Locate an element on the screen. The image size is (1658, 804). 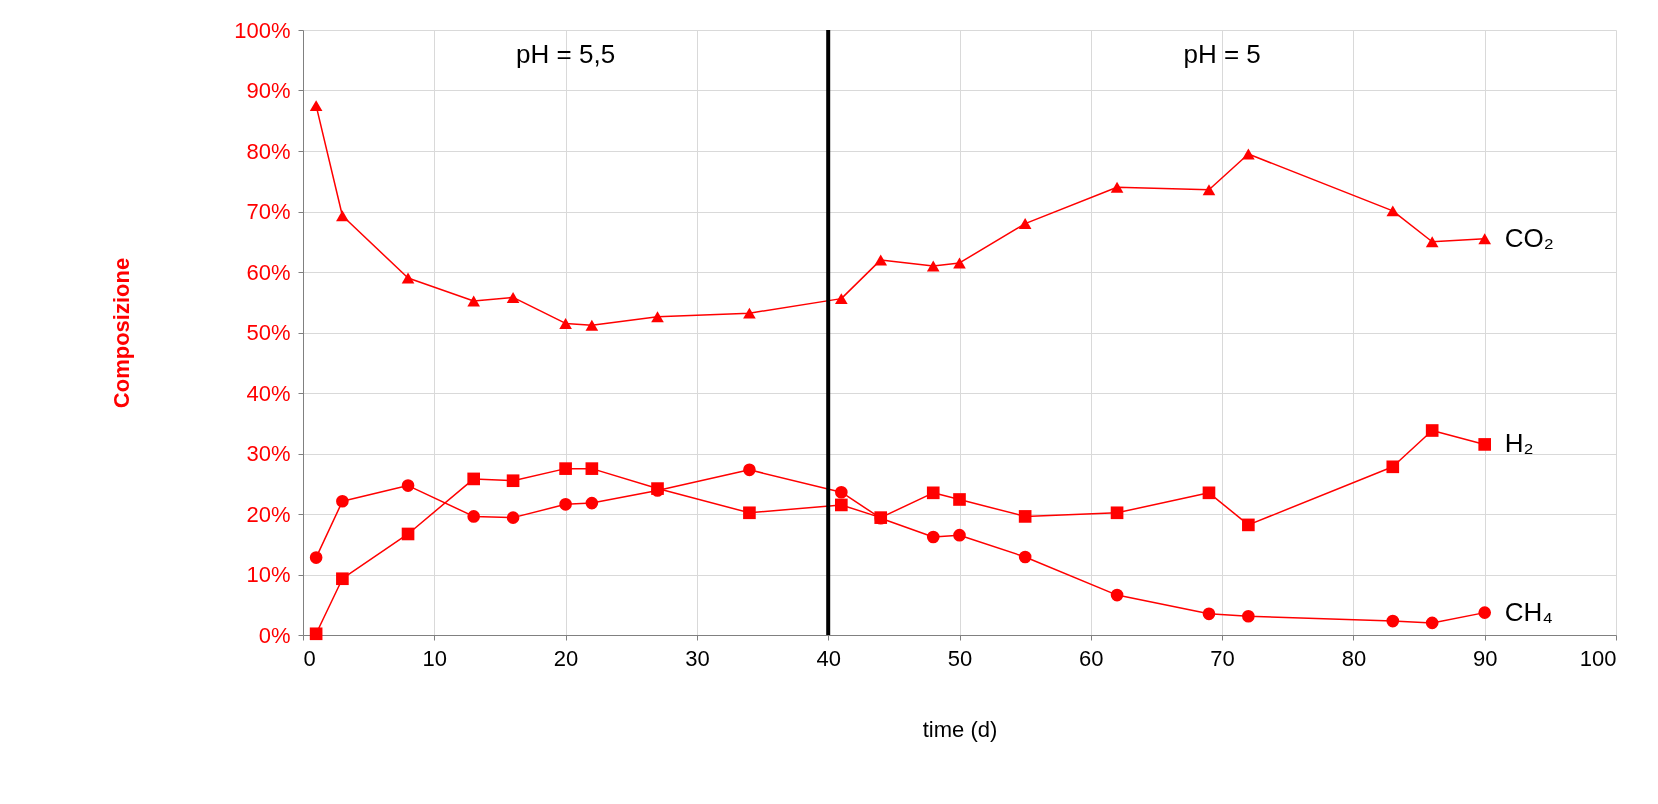
y-tick-label: 50% is located at coordinates (268, 332).